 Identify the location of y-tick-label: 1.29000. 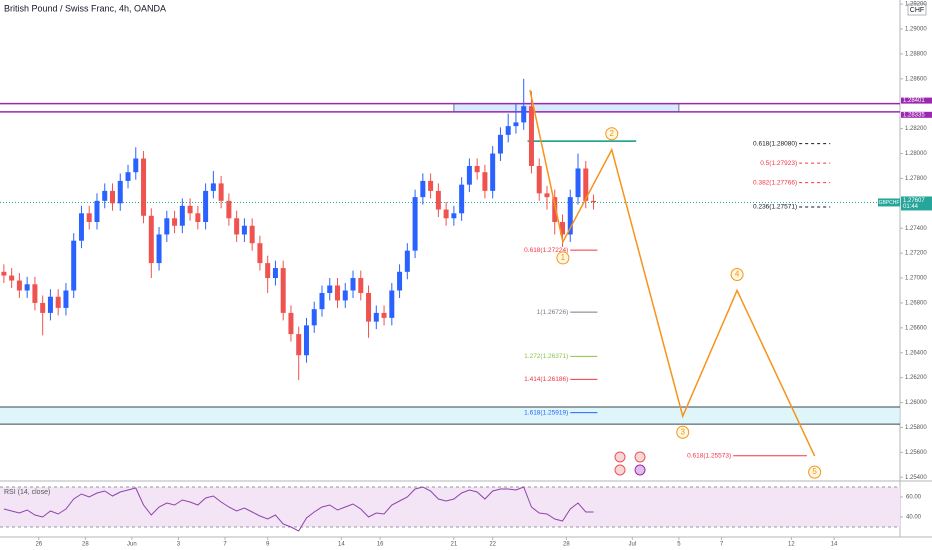
(916, 30).